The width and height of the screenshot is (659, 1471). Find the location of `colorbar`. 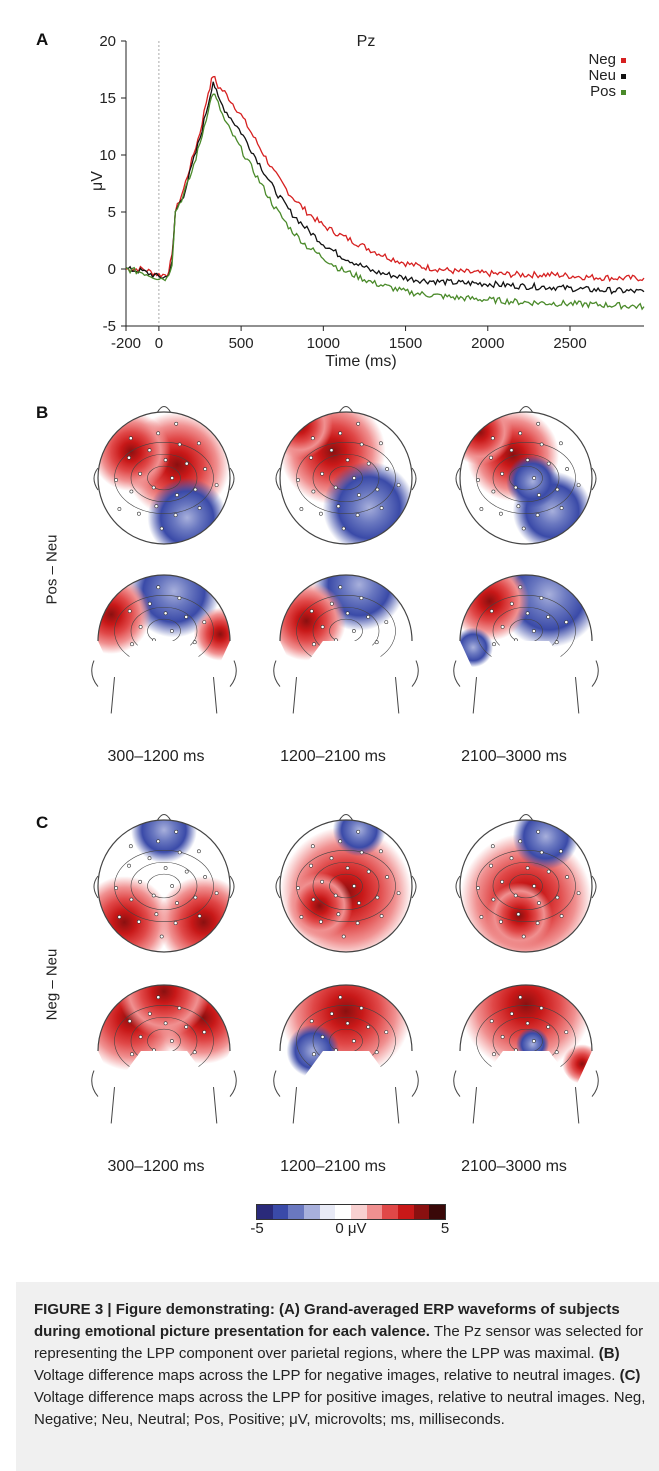

colorbar is located at coordinates (351, 1212).